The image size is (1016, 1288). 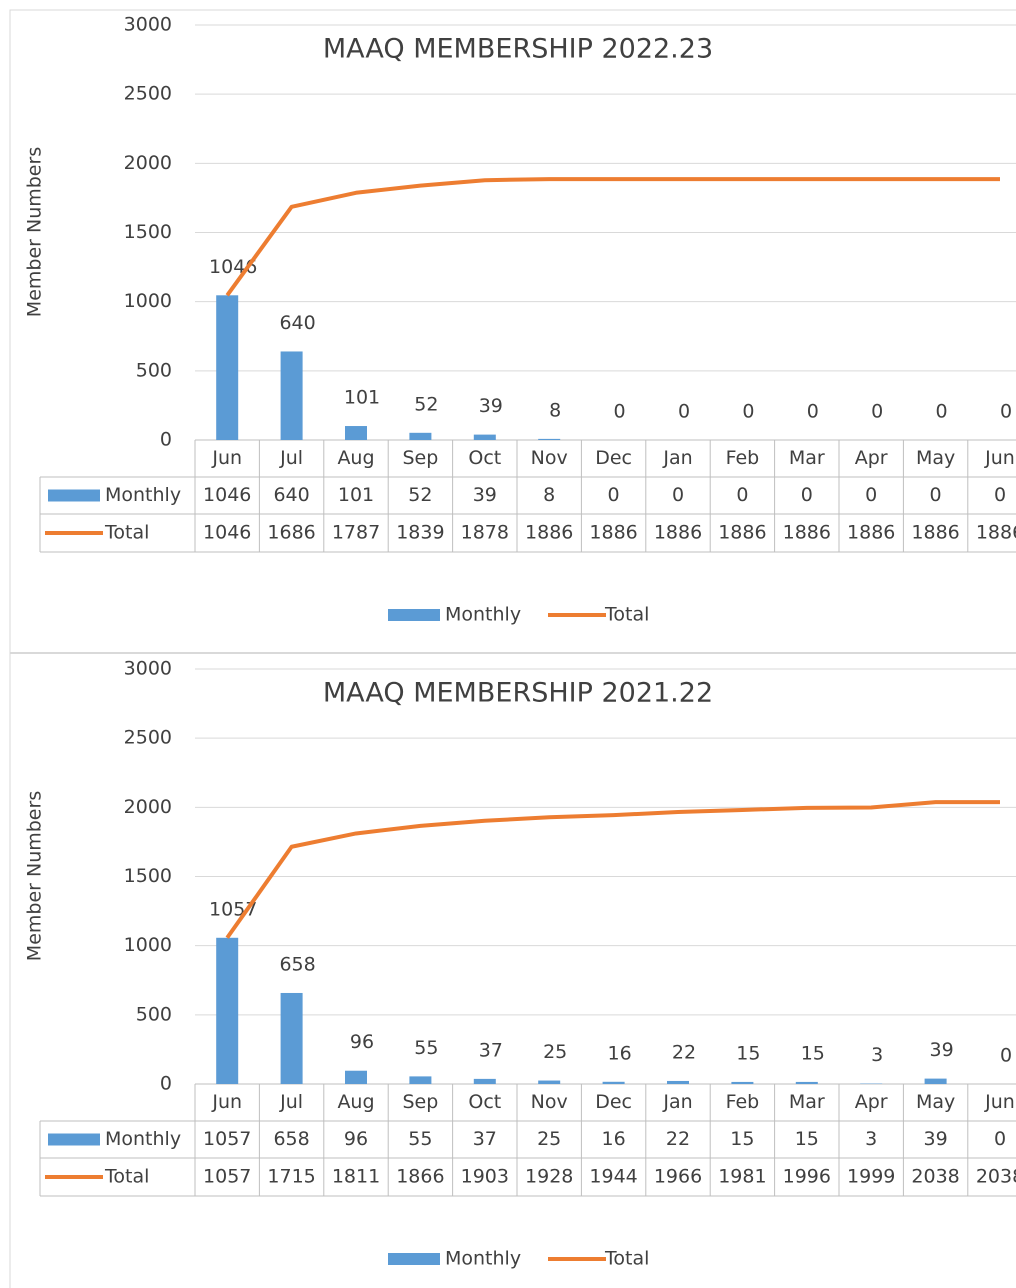 I want to click on table-value: 1999, so click(x=871, y=1177).